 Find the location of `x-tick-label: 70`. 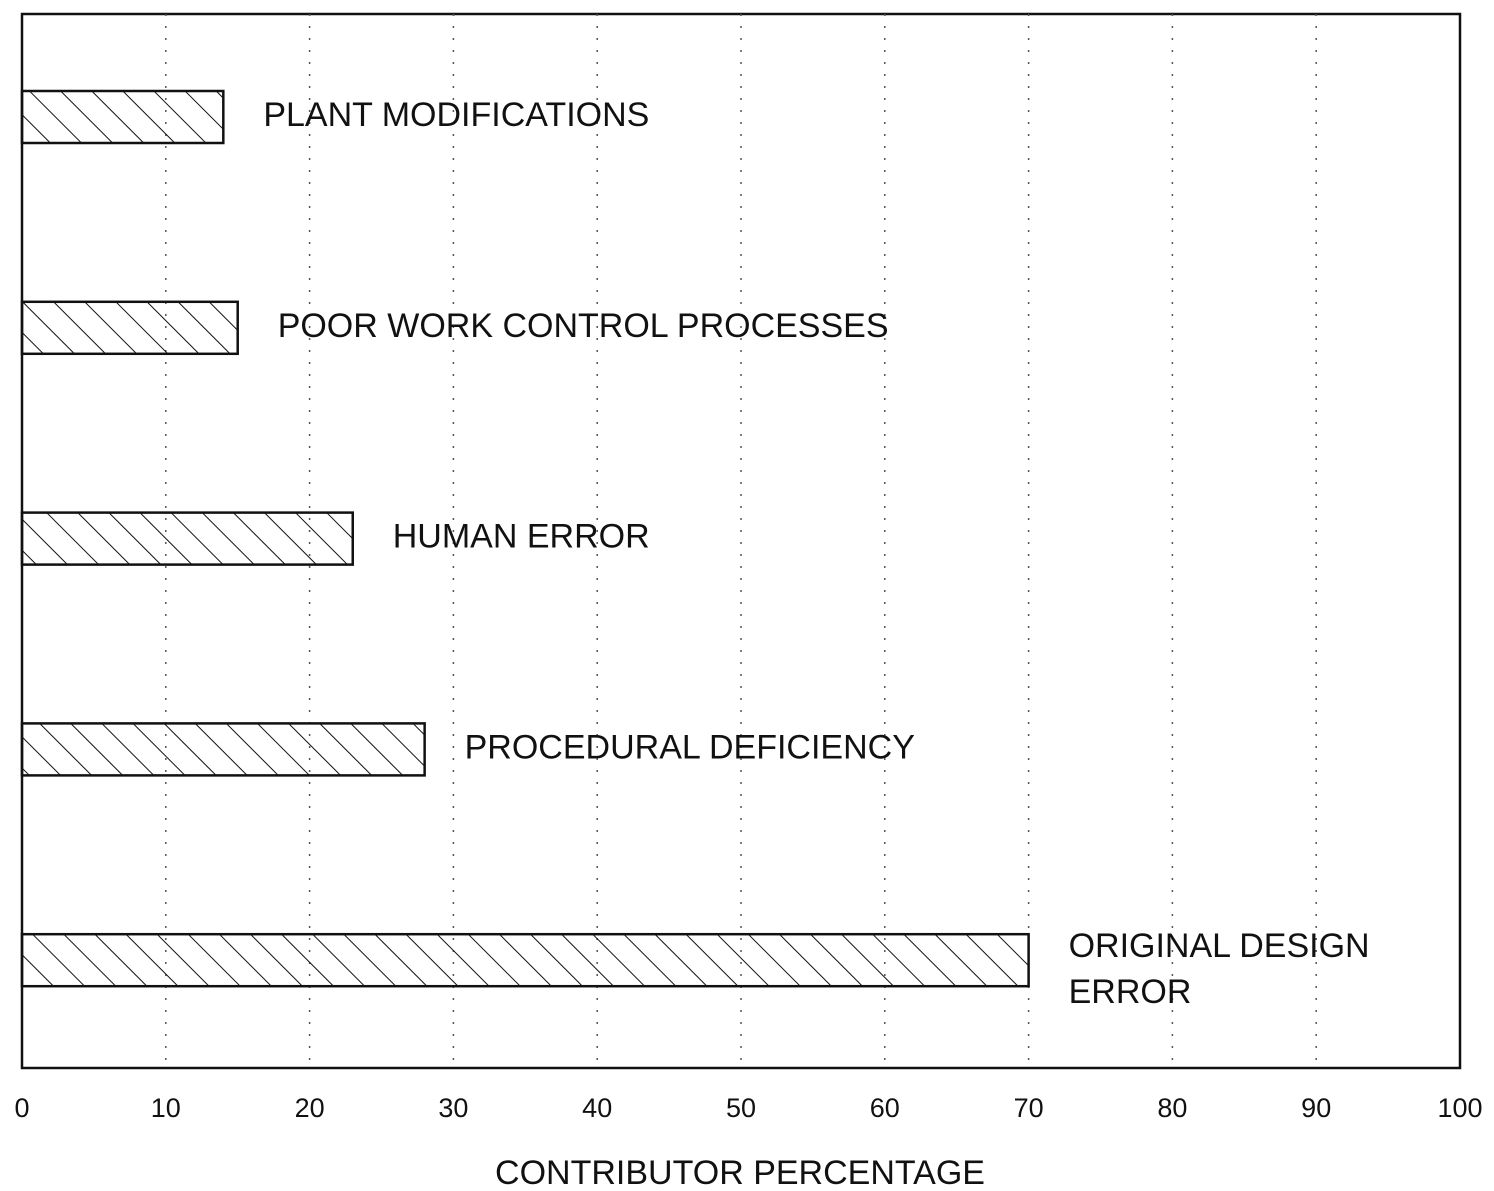

x-tick-label: 70 is located at coordinates (1029, 1108).